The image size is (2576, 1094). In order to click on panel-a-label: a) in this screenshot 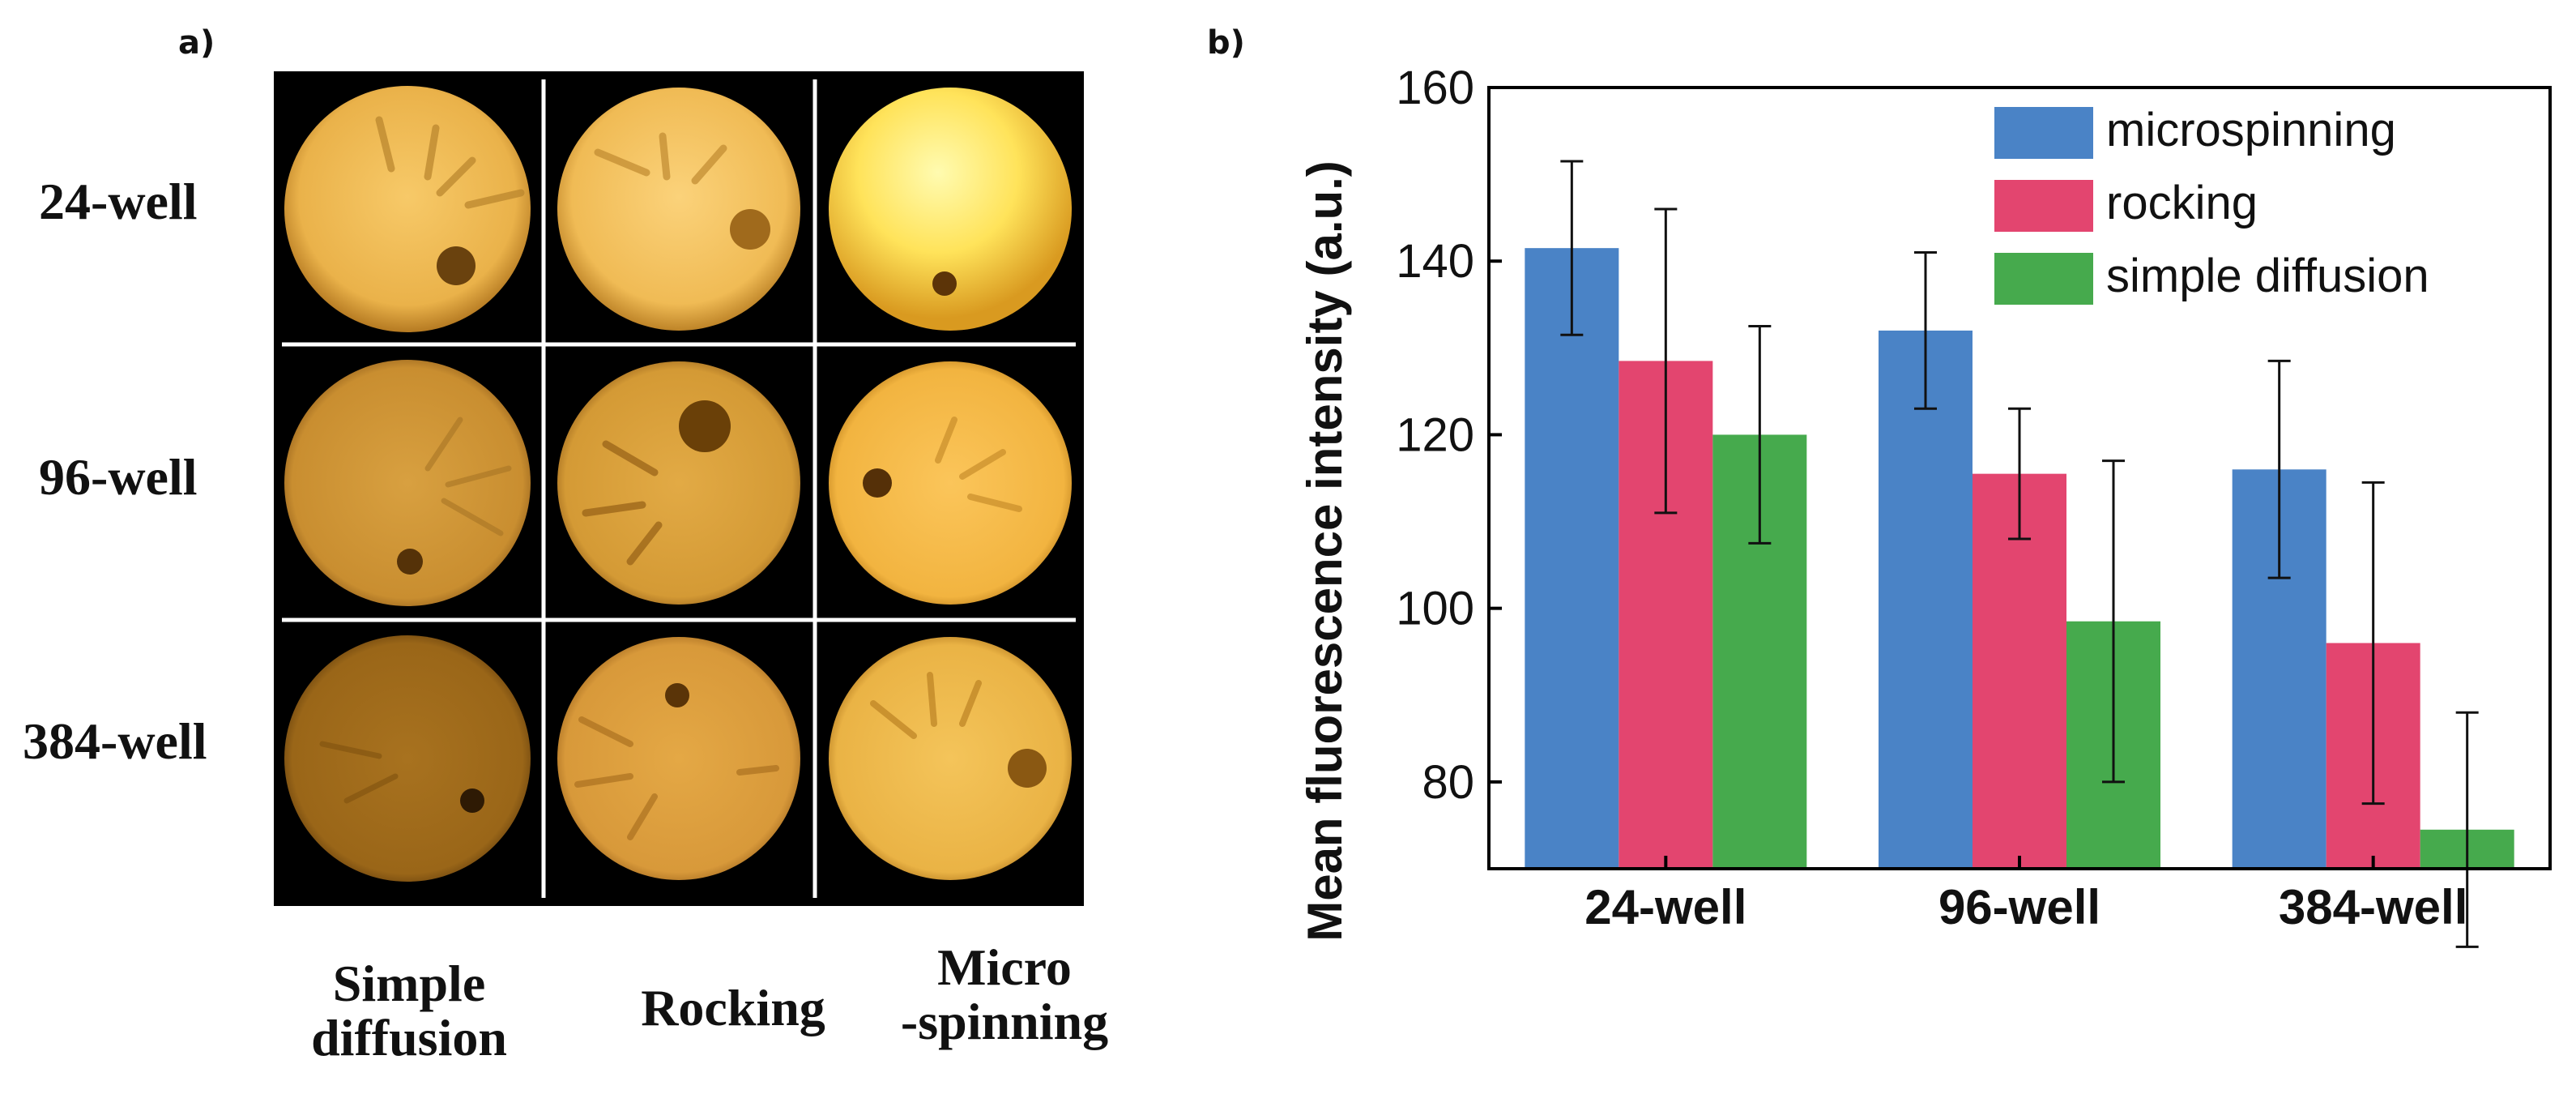, I will do `click(196, 43)`.